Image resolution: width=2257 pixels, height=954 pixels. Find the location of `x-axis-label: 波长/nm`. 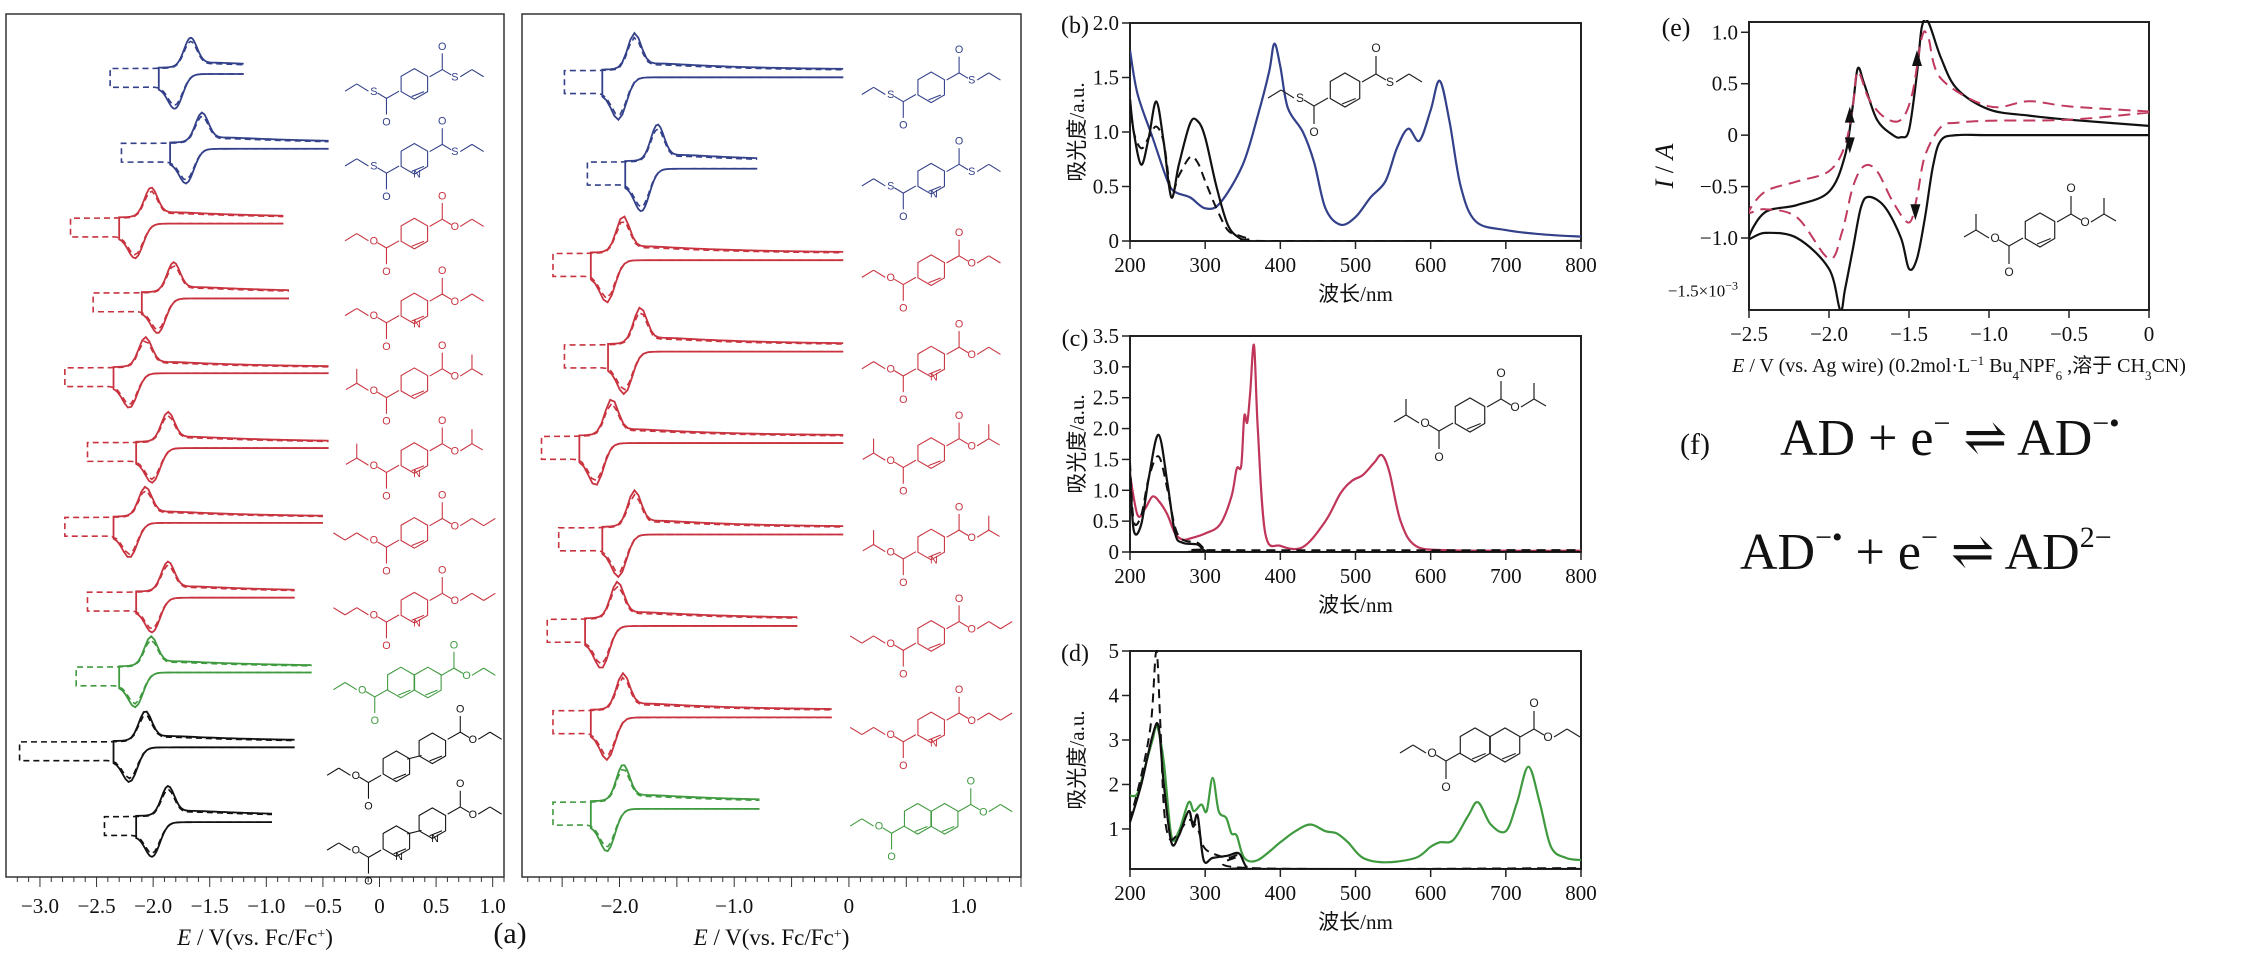

x-axis-label: 波长/nm is located at coordinates (1355, 922).